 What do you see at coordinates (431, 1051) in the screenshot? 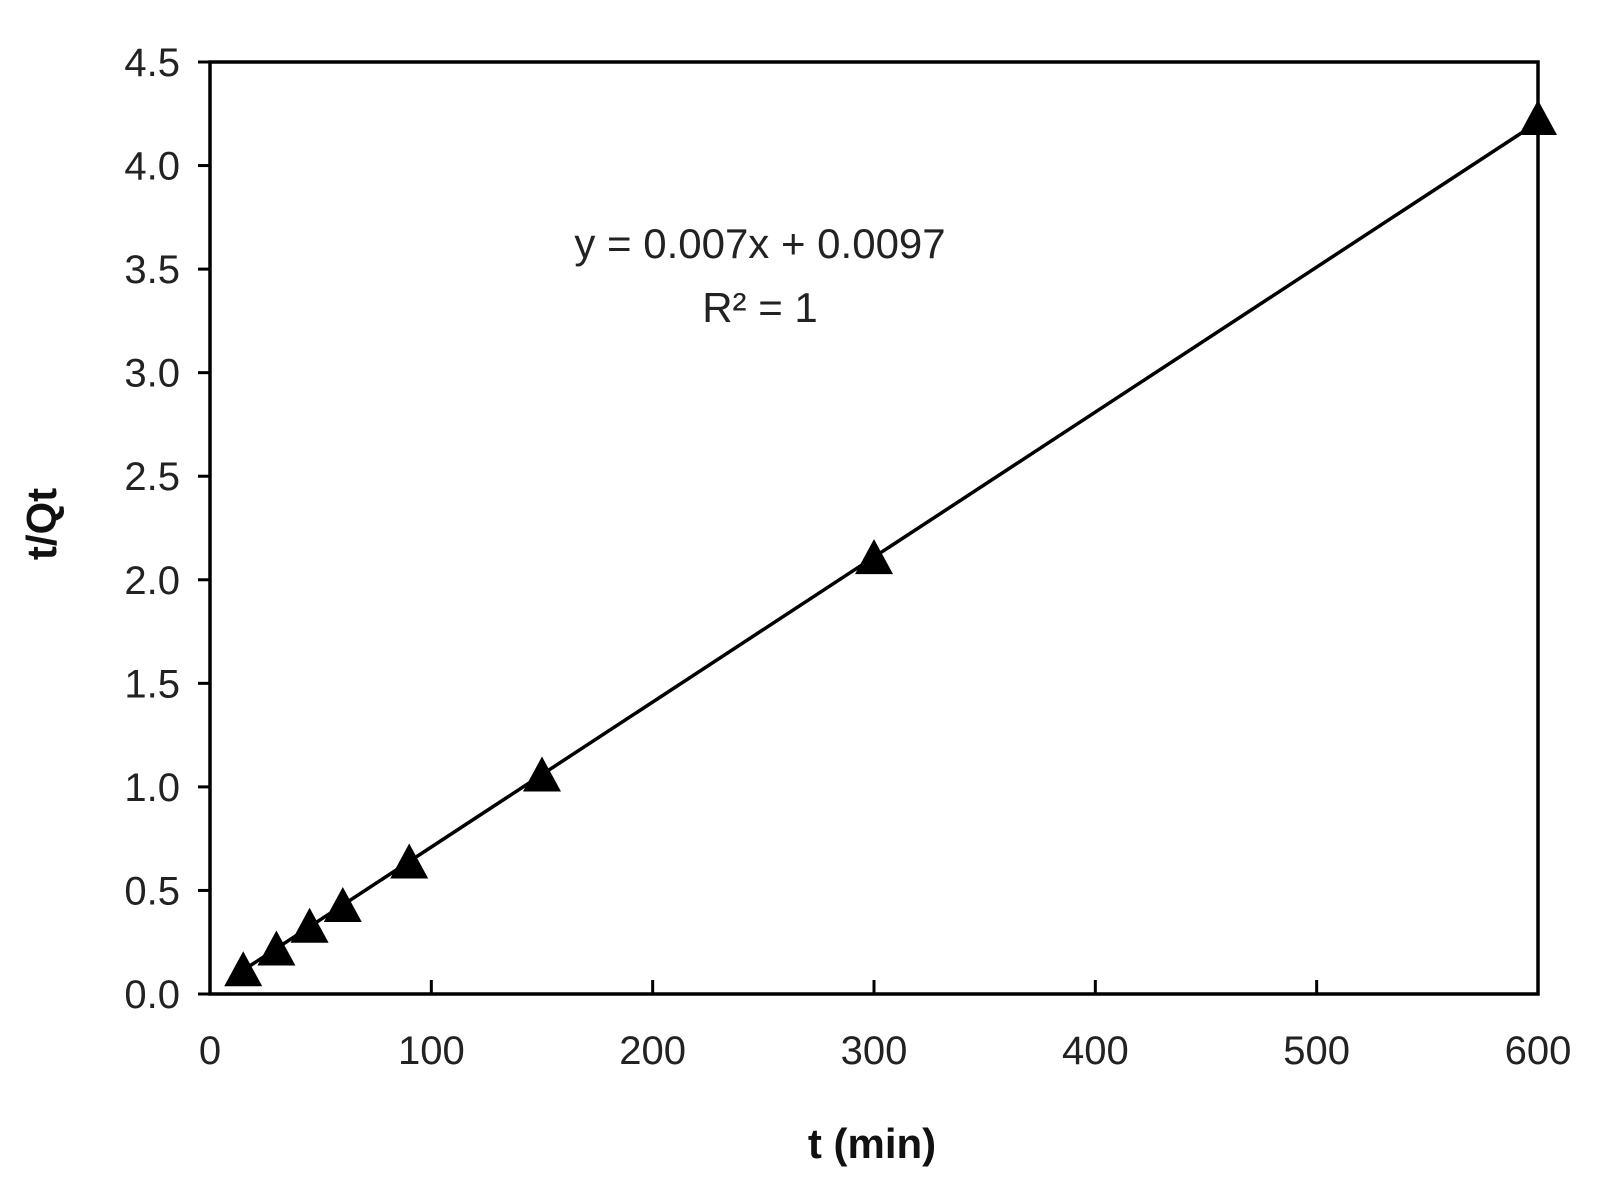
I see `x-tick-label: 100` at bounding box center [431, 1051].